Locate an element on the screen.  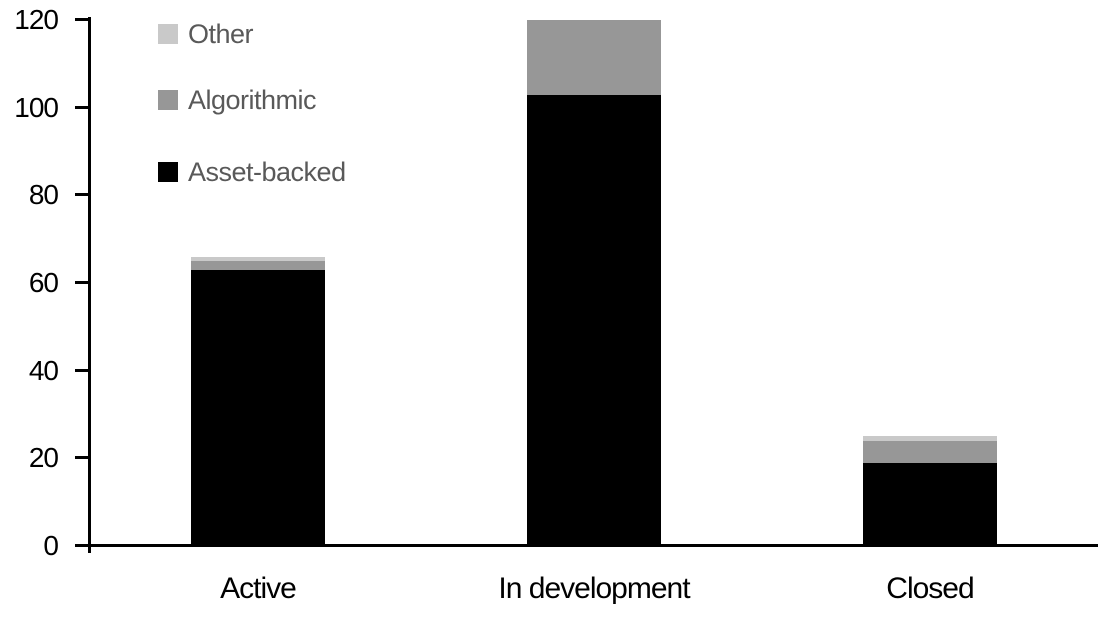
y-axis-tick-label: 100 is located at coordinates (36, 107).